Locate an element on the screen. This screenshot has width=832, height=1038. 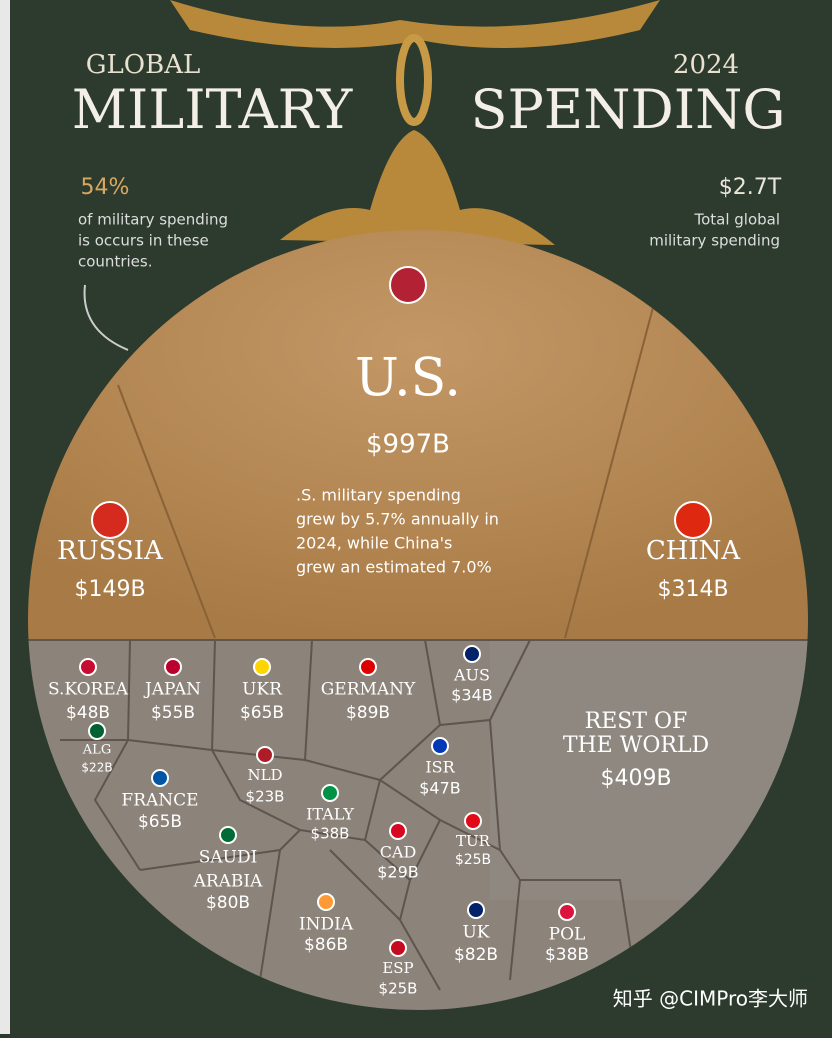
region-name: ISR is located at coordinates (440, 767).